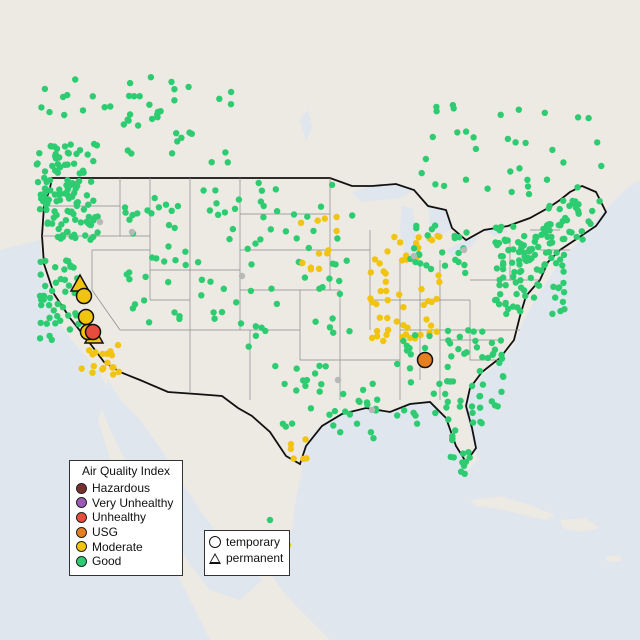 This screenshot has height=640, width=640. I want to click on station-no-data, so click(372, 410).